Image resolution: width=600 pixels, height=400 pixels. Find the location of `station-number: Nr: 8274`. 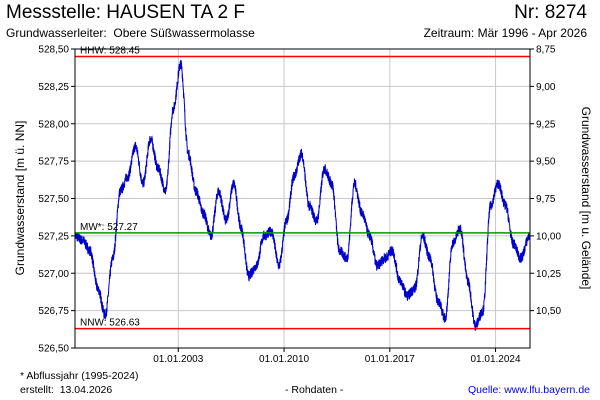

station-number: Nr: 8274 is located at coordinates (550, 12).